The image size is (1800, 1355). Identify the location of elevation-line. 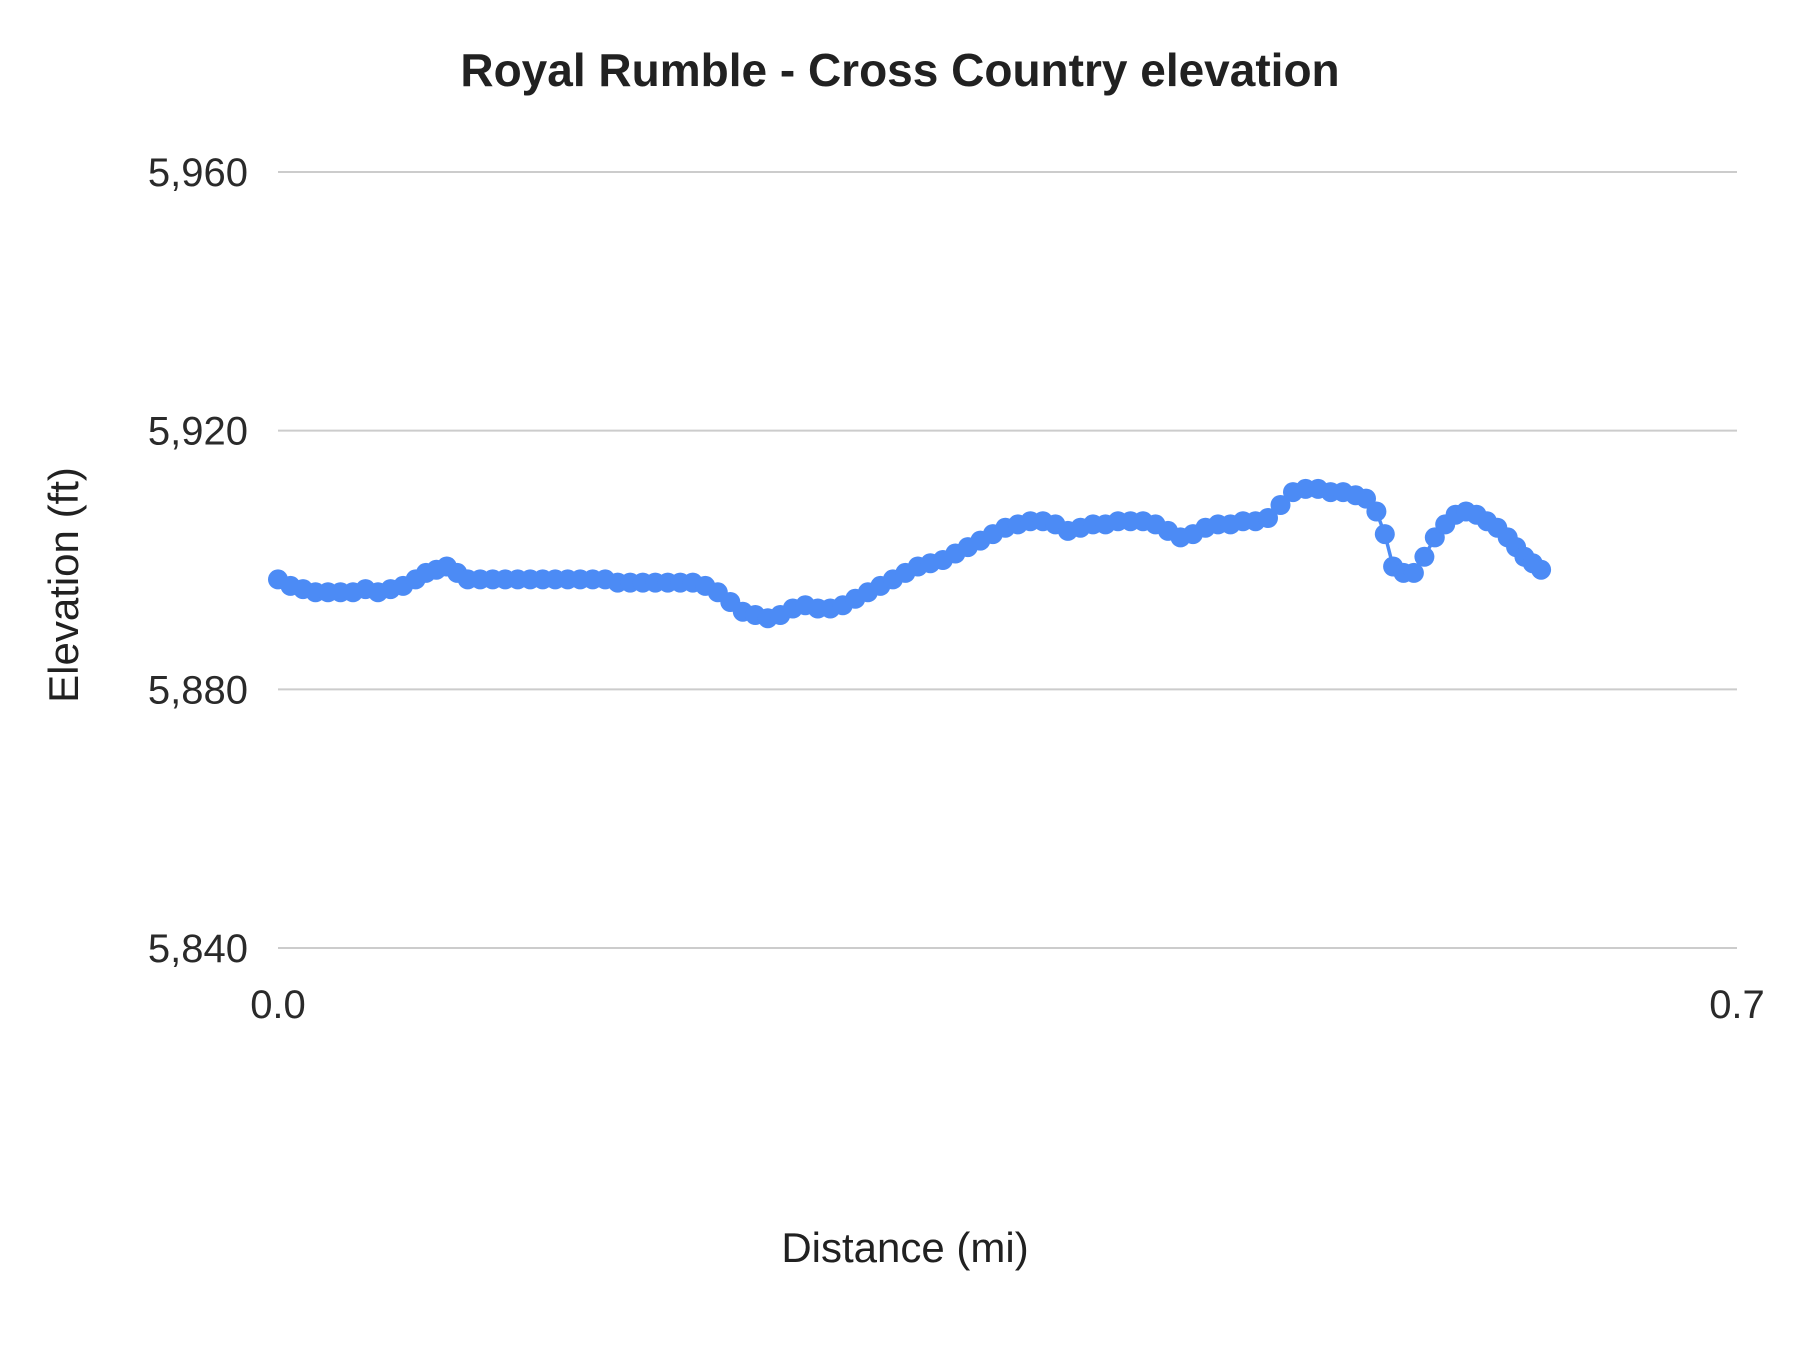
(910, 554).